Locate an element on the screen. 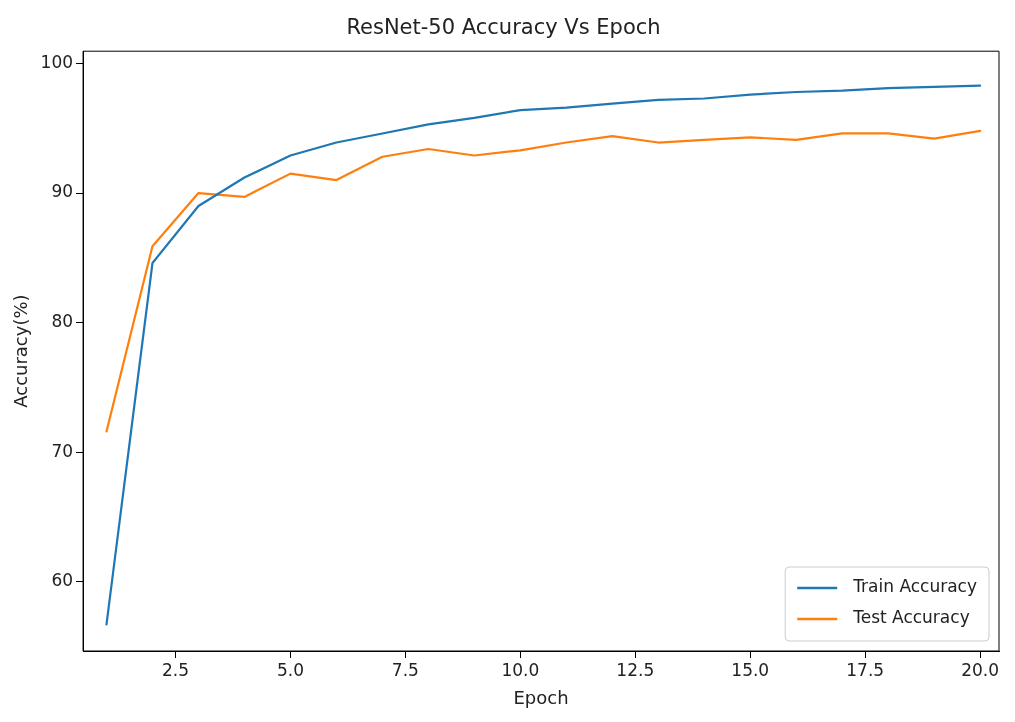 This screenshot has height=722, width=1015. x-tick-label: 2.5 is located at coordinates (175, 669).